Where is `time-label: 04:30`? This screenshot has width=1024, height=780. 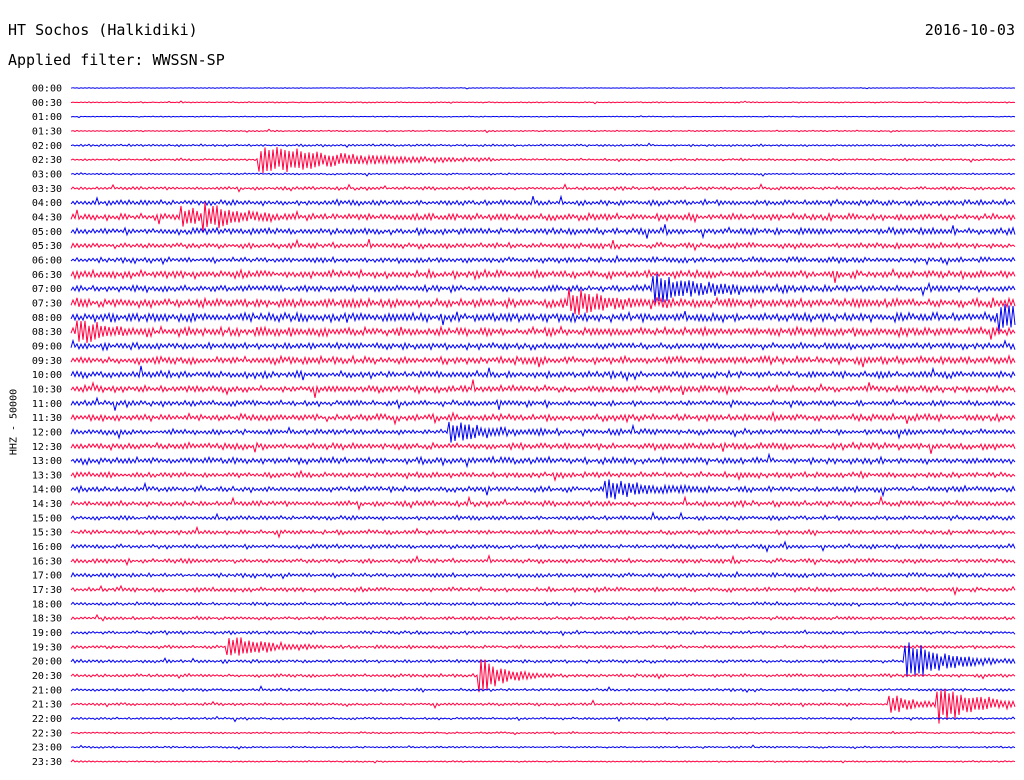 time-label: 04:30 is located at coordinates (47, 217).